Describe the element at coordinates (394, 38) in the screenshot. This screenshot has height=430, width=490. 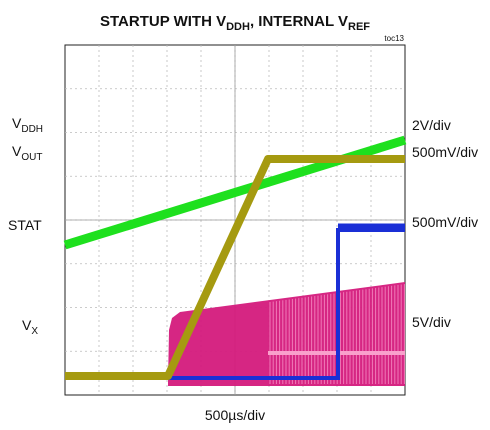
I see `figure-id: toc13` at that location.